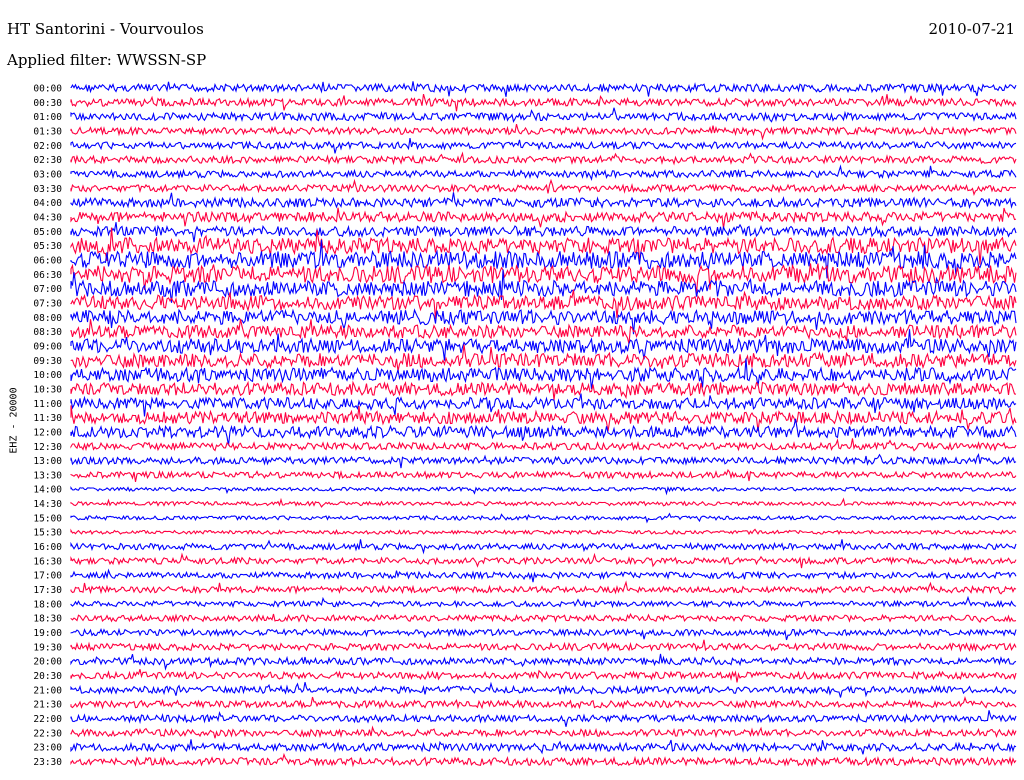 Image resolution: width=1024 pixels, height=780 pixels. What do you see at coordinates (47, 418) in the screenshot?
I see `tick-label: 11:30` at bounding box center [47, 418].